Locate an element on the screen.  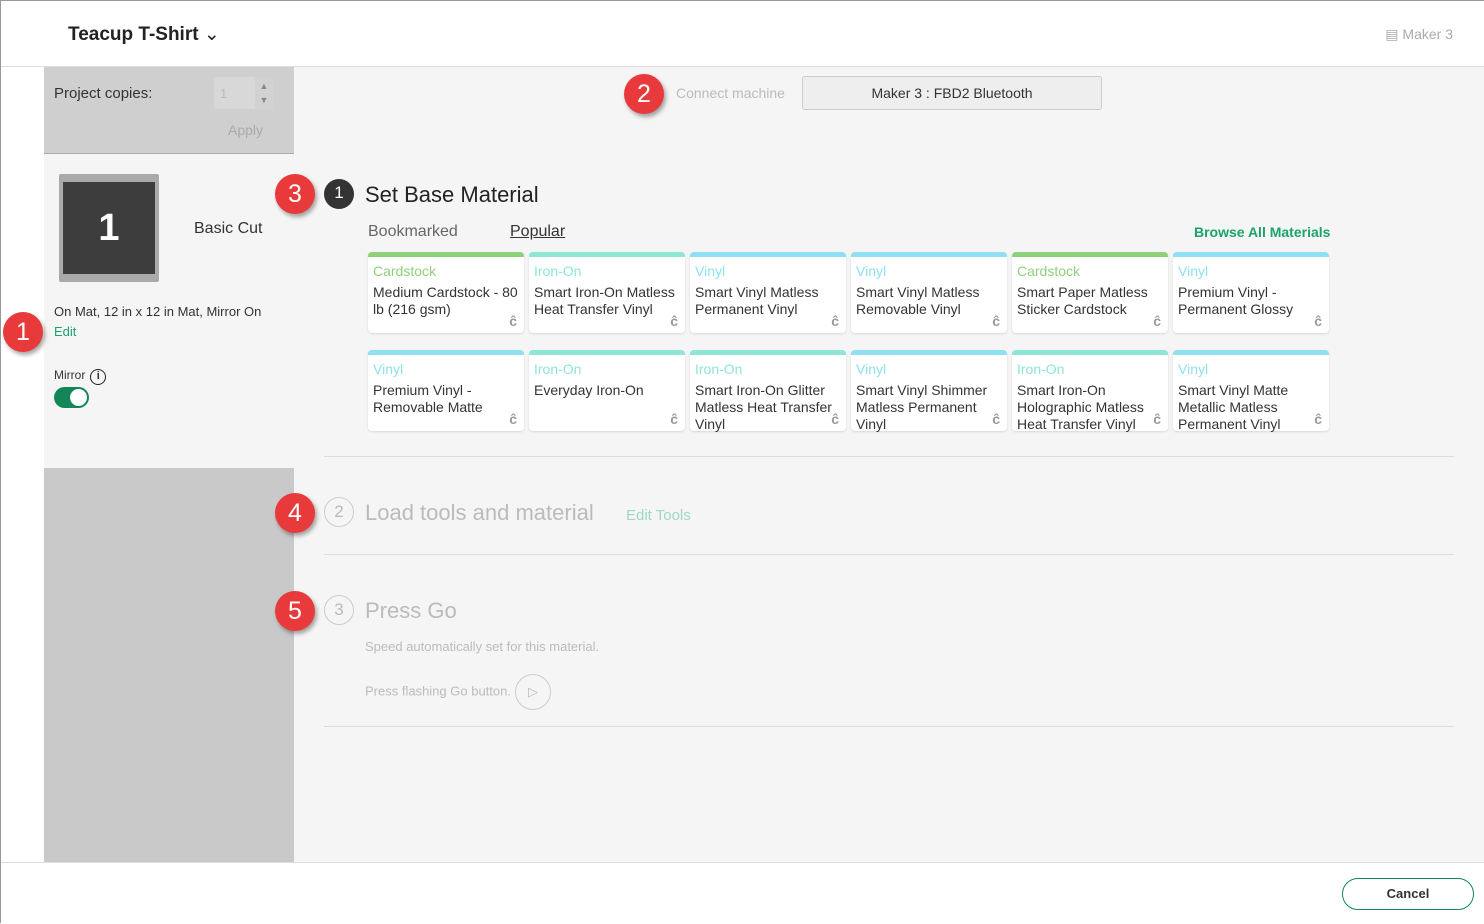
mirror-label-row: Mirror i is located at coordinates (80, 376).